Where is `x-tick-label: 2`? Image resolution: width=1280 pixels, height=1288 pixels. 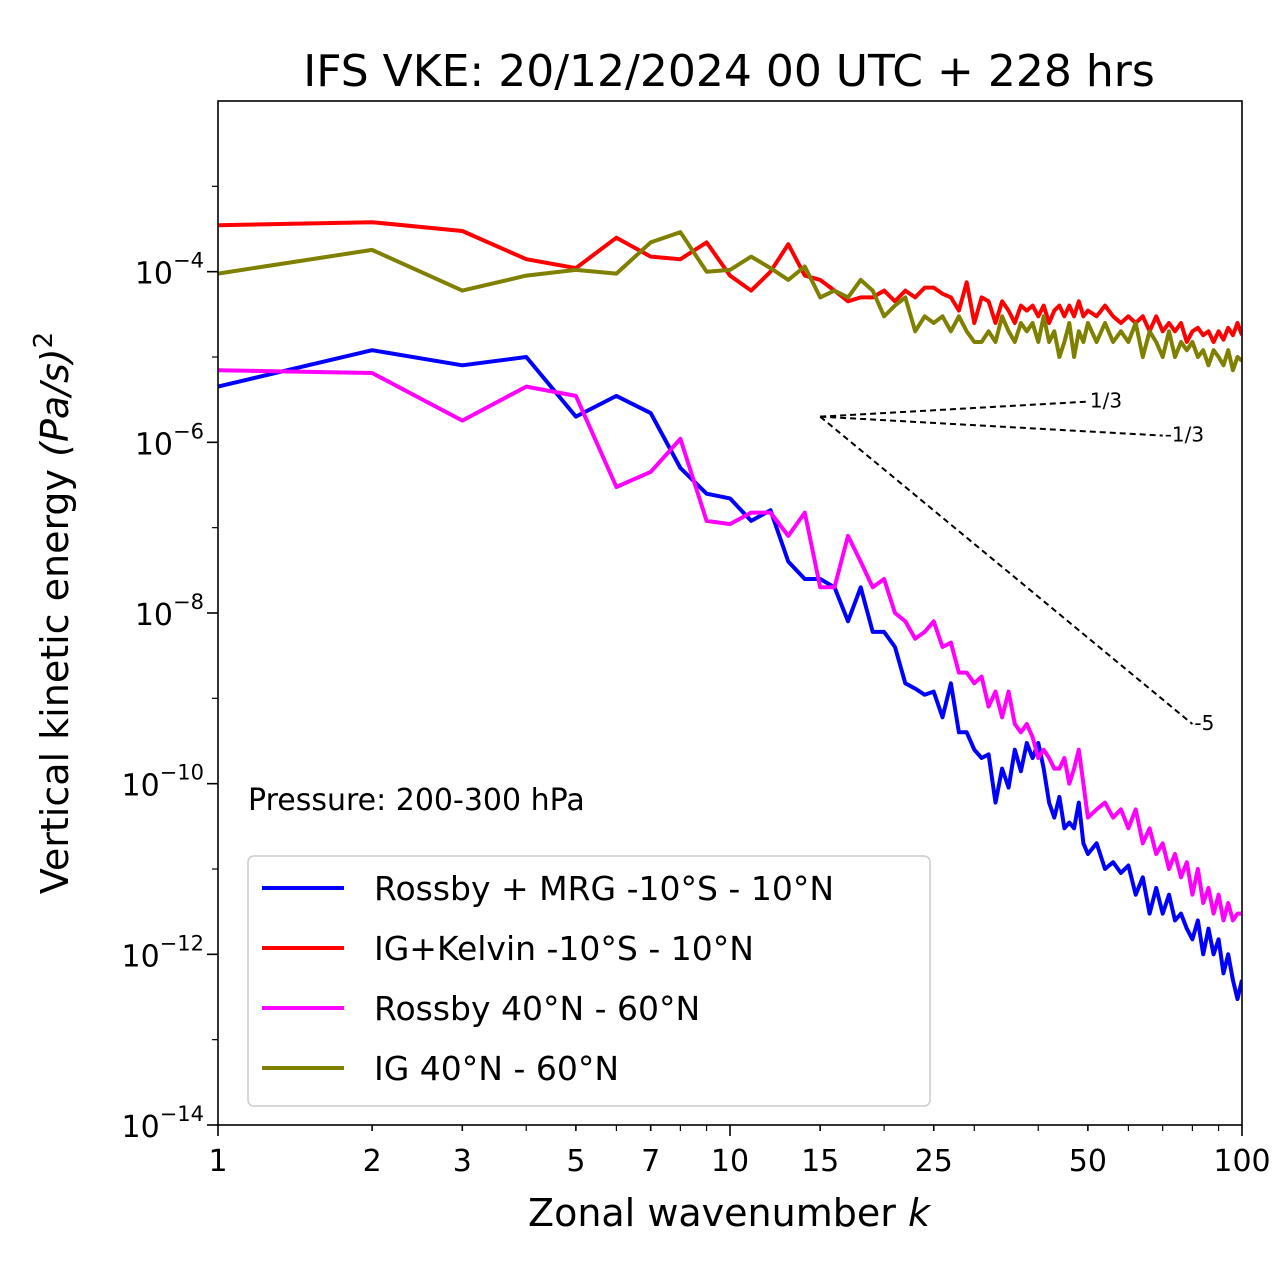 x-tick-label: 2 is located at coordinates (372, 1161).